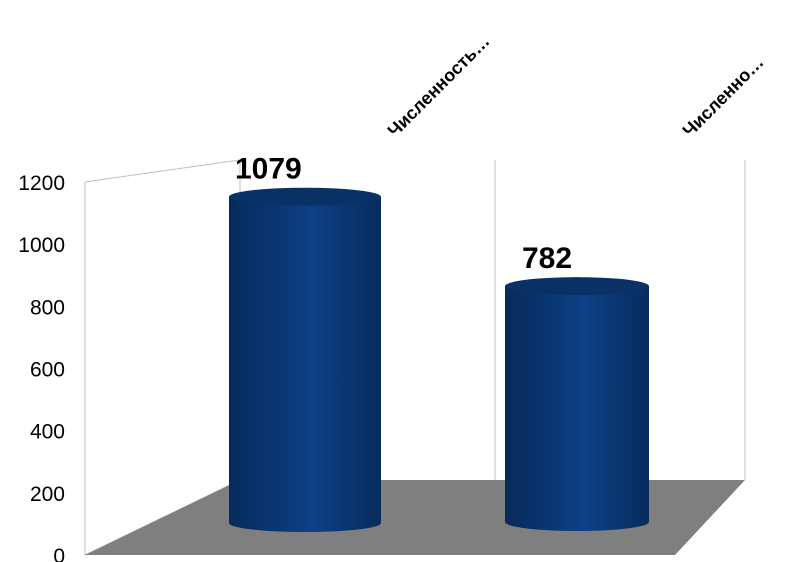 This screenshot has height=562, width=795. Describe the element at coordinates (403, 214) in the screenshot. I see `data-labels: 1079 782` at that location.